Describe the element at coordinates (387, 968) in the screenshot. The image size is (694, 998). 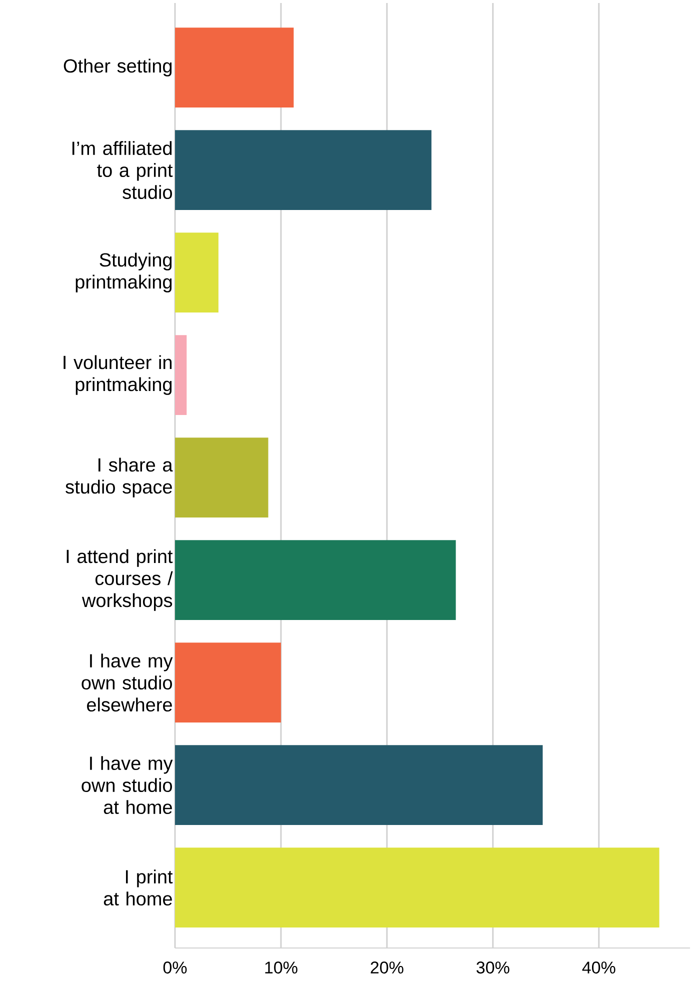
I see `x-tick-label: 20%` at that location.